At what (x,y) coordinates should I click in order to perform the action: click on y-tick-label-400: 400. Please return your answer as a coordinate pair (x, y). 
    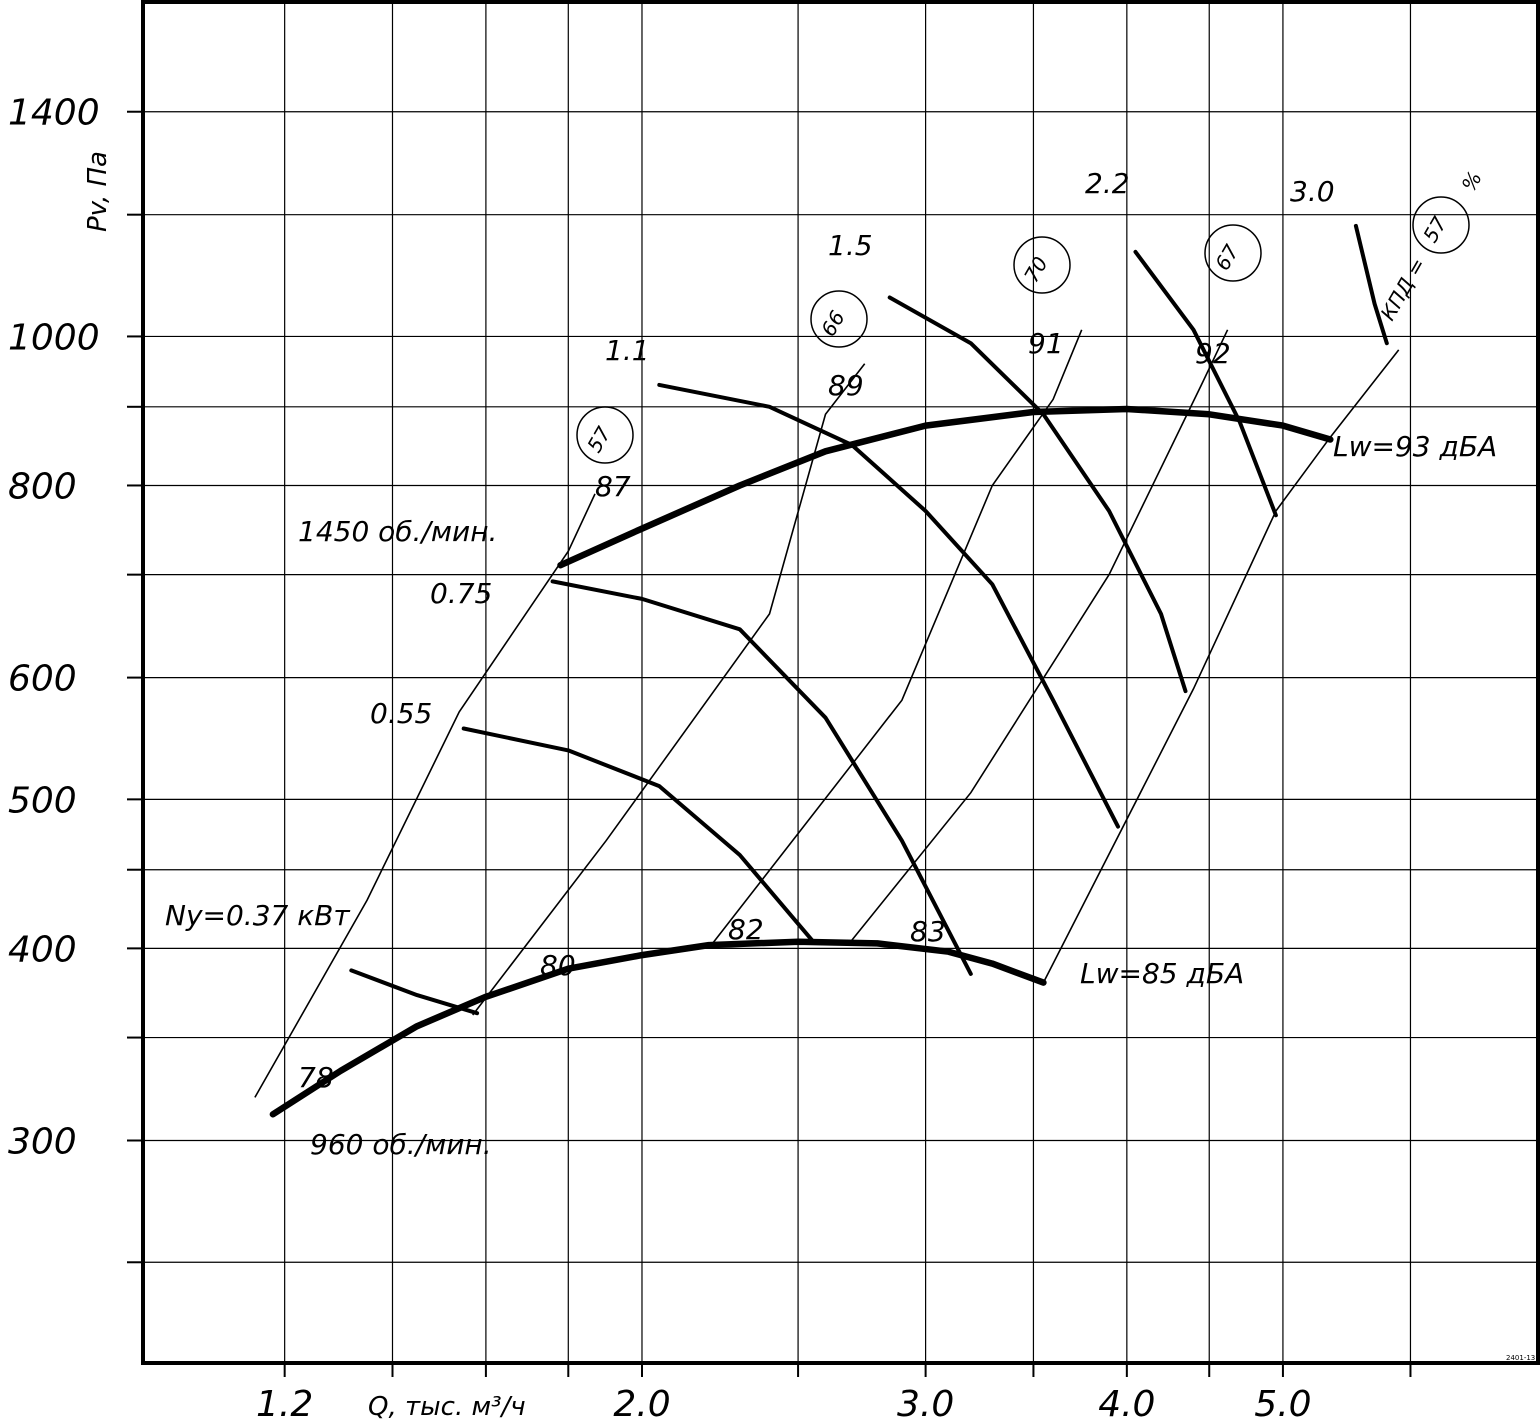
    Looking at the image, I should click on (42, 949).